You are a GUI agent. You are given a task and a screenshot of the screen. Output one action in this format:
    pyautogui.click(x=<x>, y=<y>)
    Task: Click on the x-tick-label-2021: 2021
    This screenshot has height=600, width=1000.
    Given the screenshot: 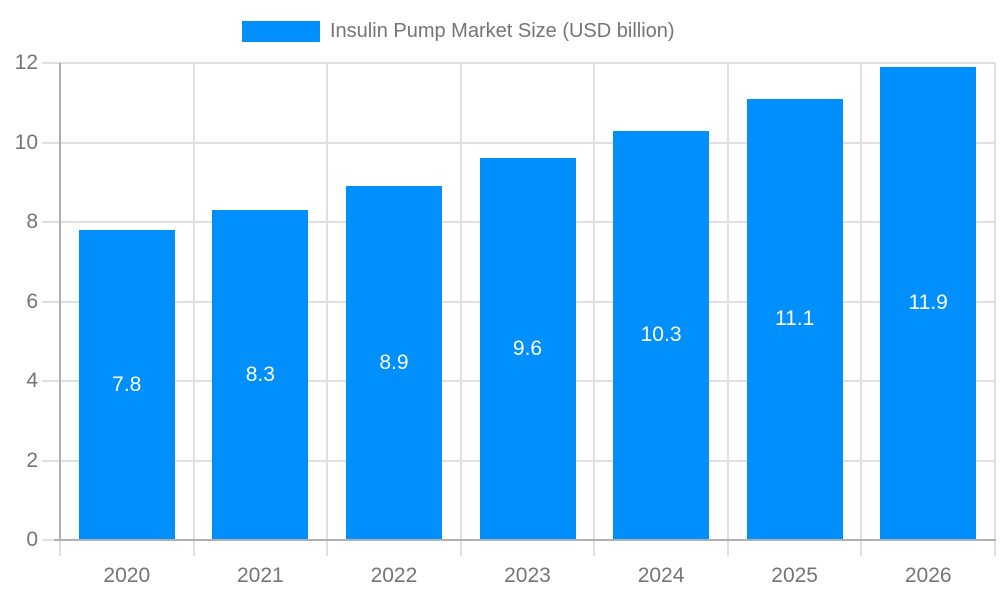 What is the action you would take?
    pyautogui.click(x=260, y=575)
    